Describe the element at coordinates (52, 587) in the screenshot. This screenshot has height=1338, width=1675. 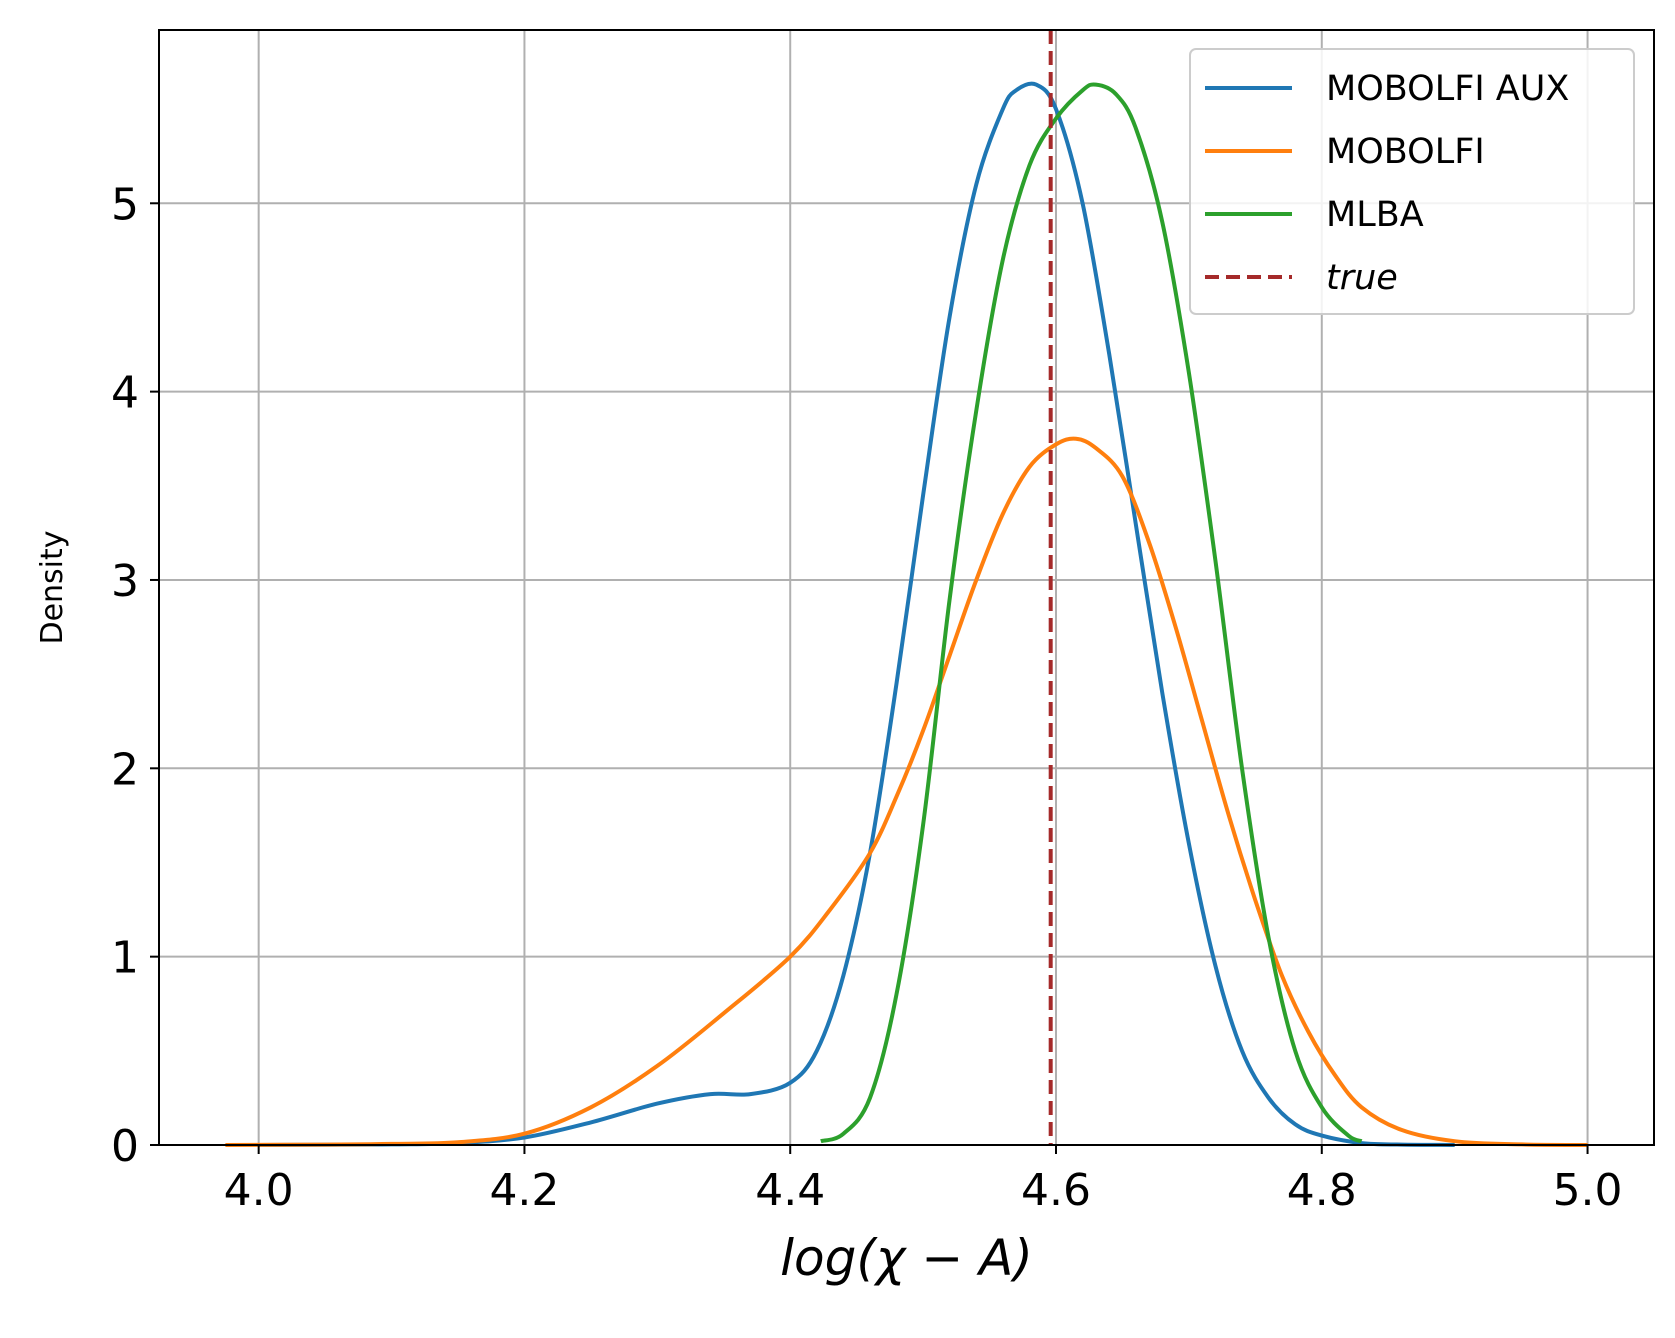
I see `y-axis-label: Density` at that location.